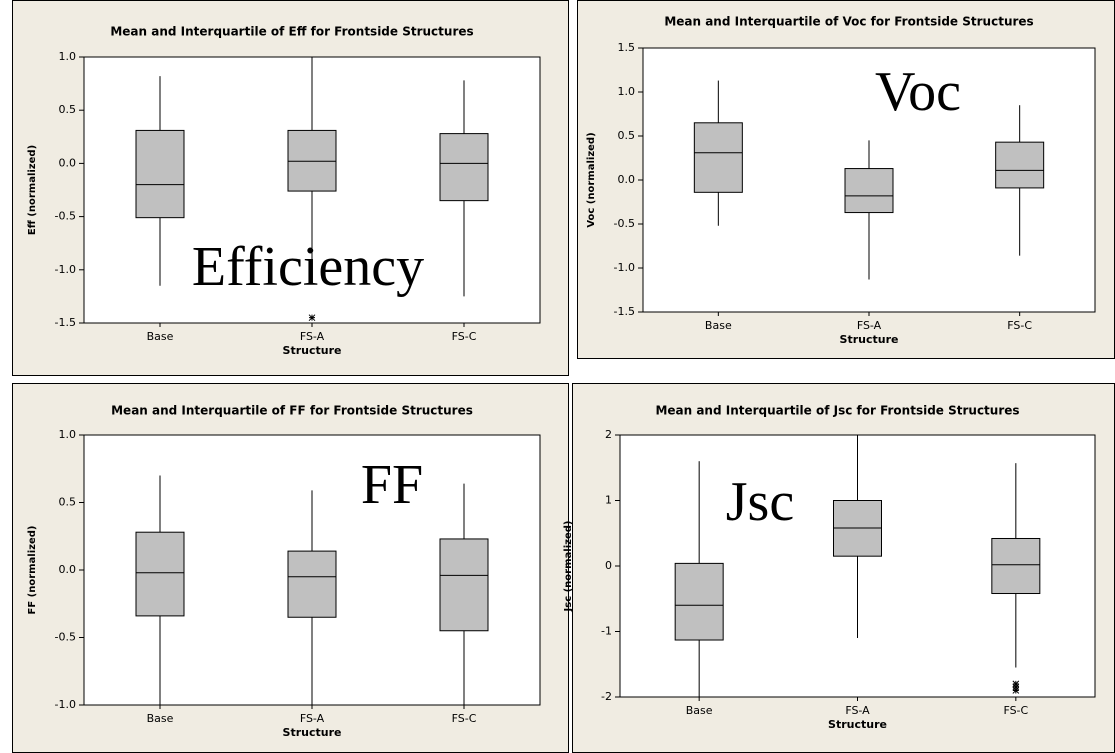  Describe the element at coordinates (608, 565) in the screenshot. I see `y-tick-label: 0` at that location.